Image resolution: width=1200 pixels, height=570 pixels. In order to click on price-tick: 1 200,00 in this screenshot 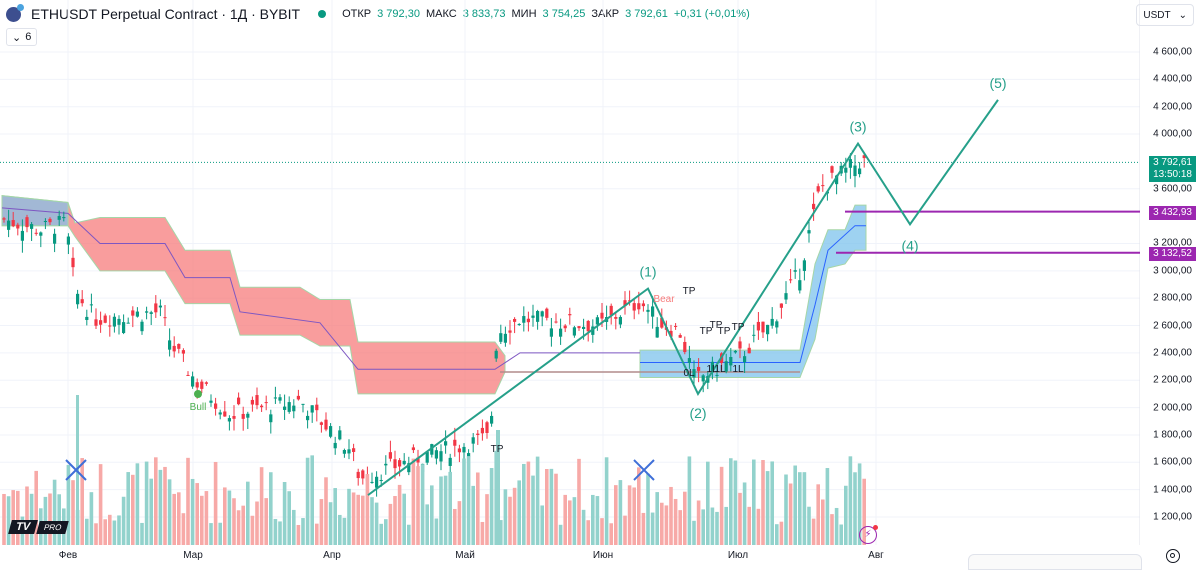, I will do `click(1172, 517)`.